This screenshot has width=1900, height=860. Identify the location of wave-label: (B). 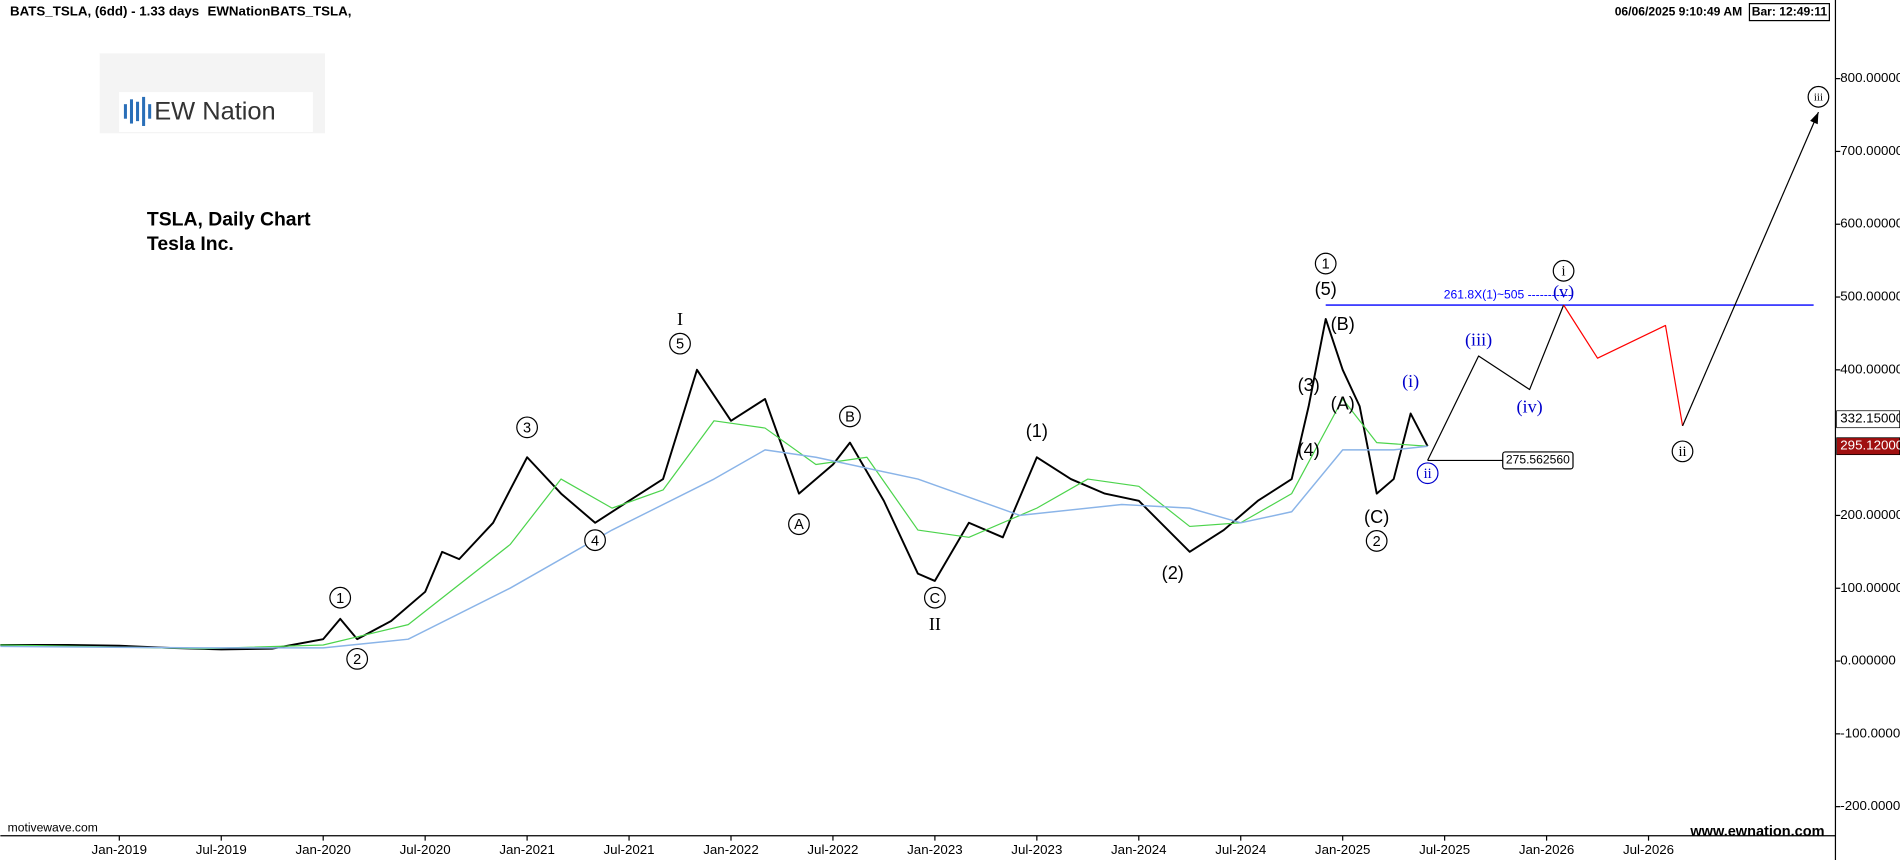
(1343, 324).